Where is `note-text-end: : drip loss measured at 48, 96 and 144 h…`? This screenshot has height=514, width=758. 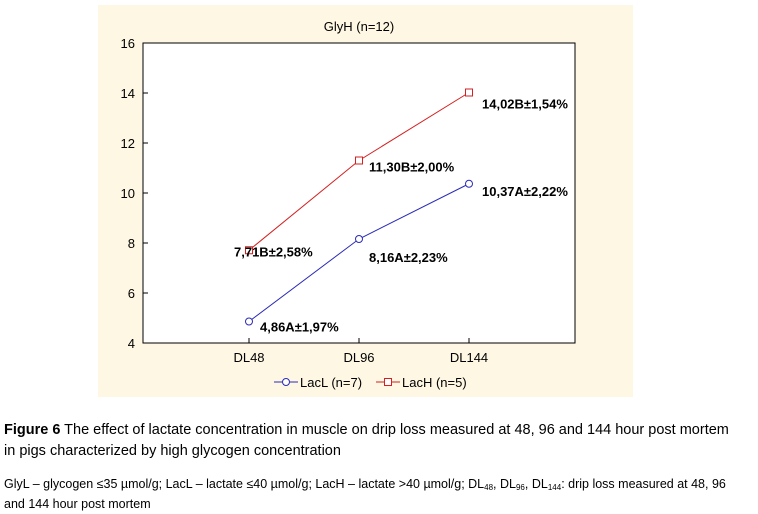 note-text-end: : drip loss measured at 48, 96 and 144 h… is located at coordinates (365, 494).